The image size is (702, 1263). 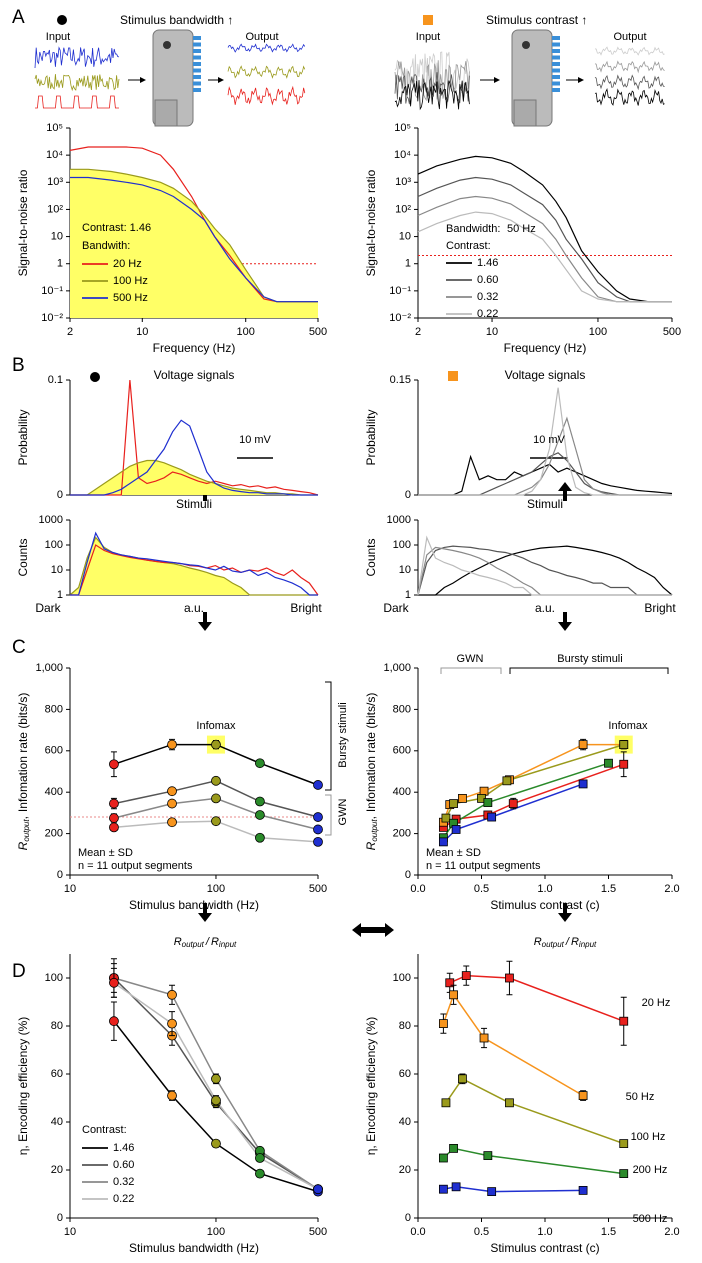 I want to click on series-label: 50 Hz, so click(x=640, y=1097).